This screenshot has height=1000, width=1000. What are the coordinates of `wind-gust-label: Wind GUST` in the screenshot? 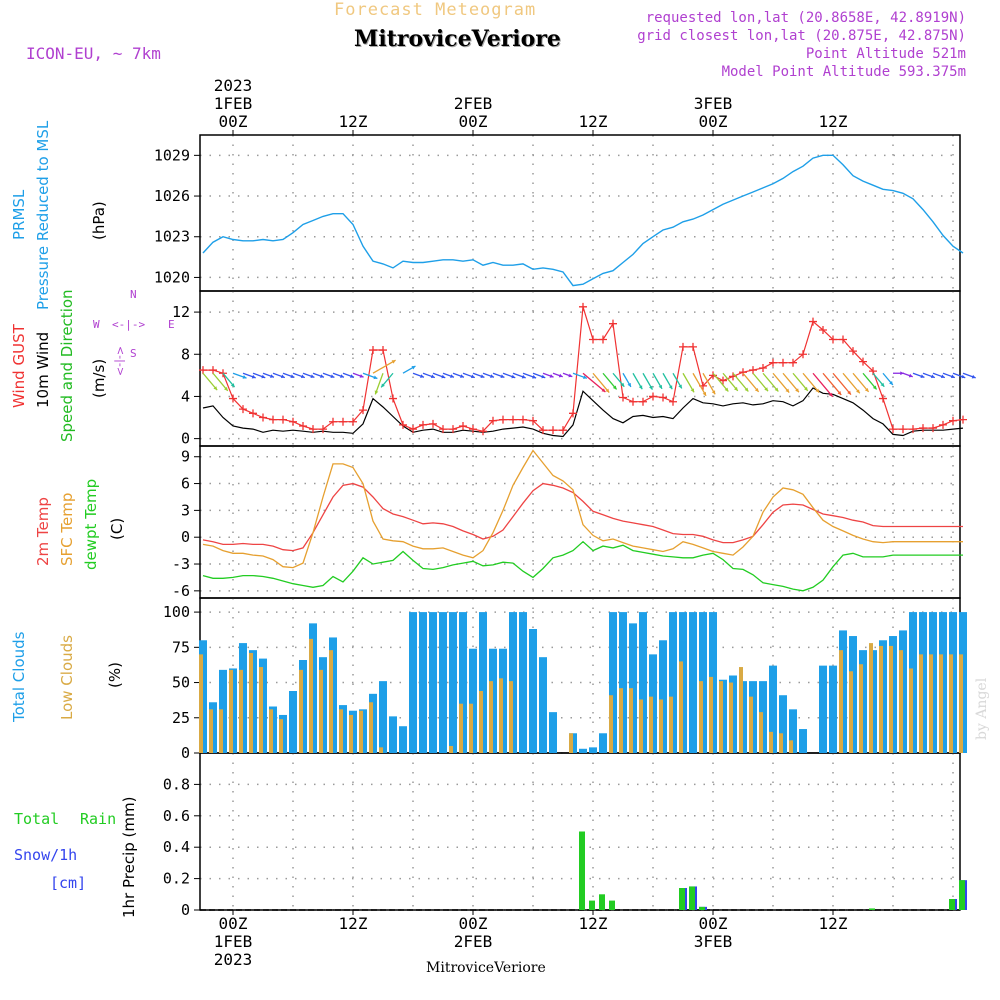 It's located at (19, 366).